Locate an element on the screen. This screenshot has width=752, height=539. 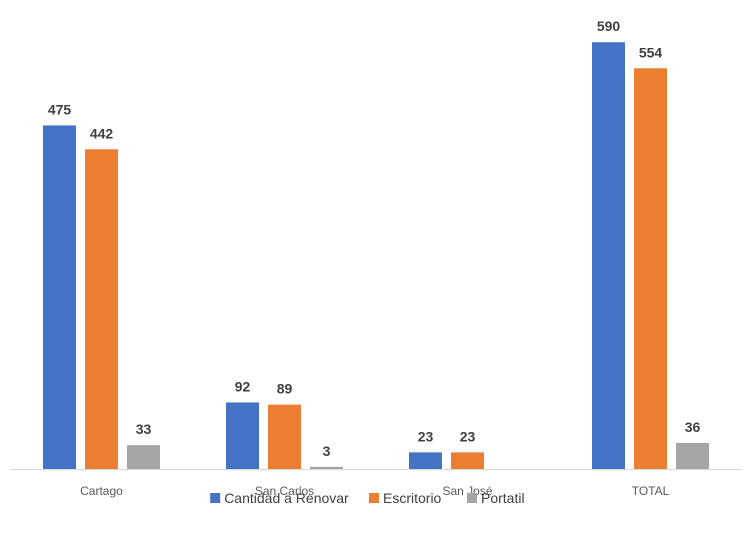
legend-label-escritorio: Escritorio is located at coordinates (412, 498).